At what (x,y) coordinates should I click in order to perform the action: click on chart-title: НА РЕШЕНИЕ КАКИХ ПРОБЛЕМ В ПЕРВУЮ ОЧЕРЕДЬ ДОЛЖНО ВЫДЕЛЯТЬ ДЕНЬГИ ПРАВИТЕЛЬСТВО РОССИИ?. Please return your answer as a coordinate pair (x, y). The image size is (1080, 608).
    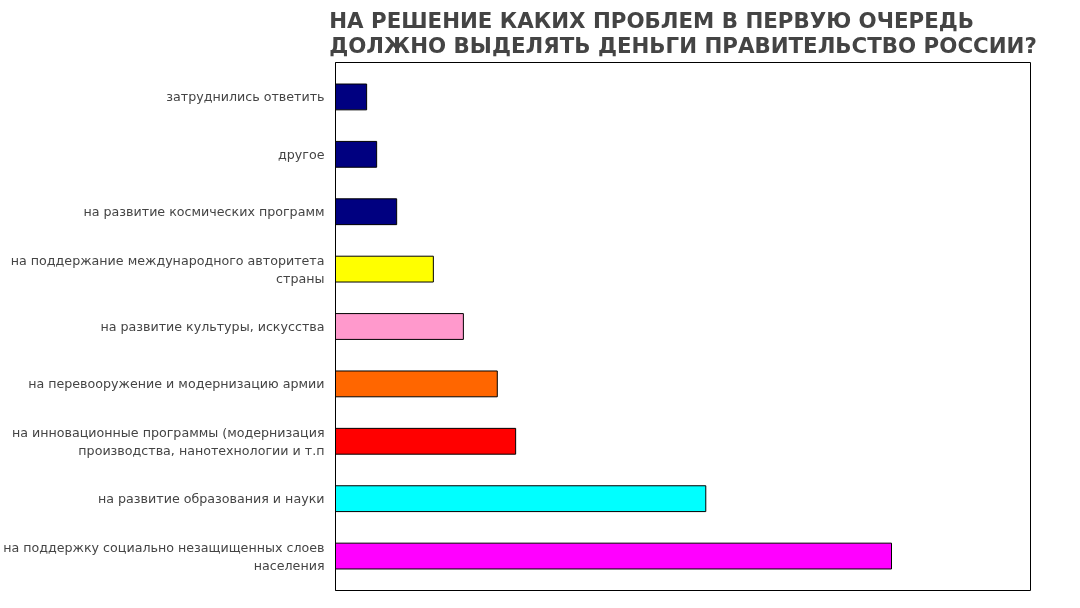
    Looking at the image, I should click on (683, 32).